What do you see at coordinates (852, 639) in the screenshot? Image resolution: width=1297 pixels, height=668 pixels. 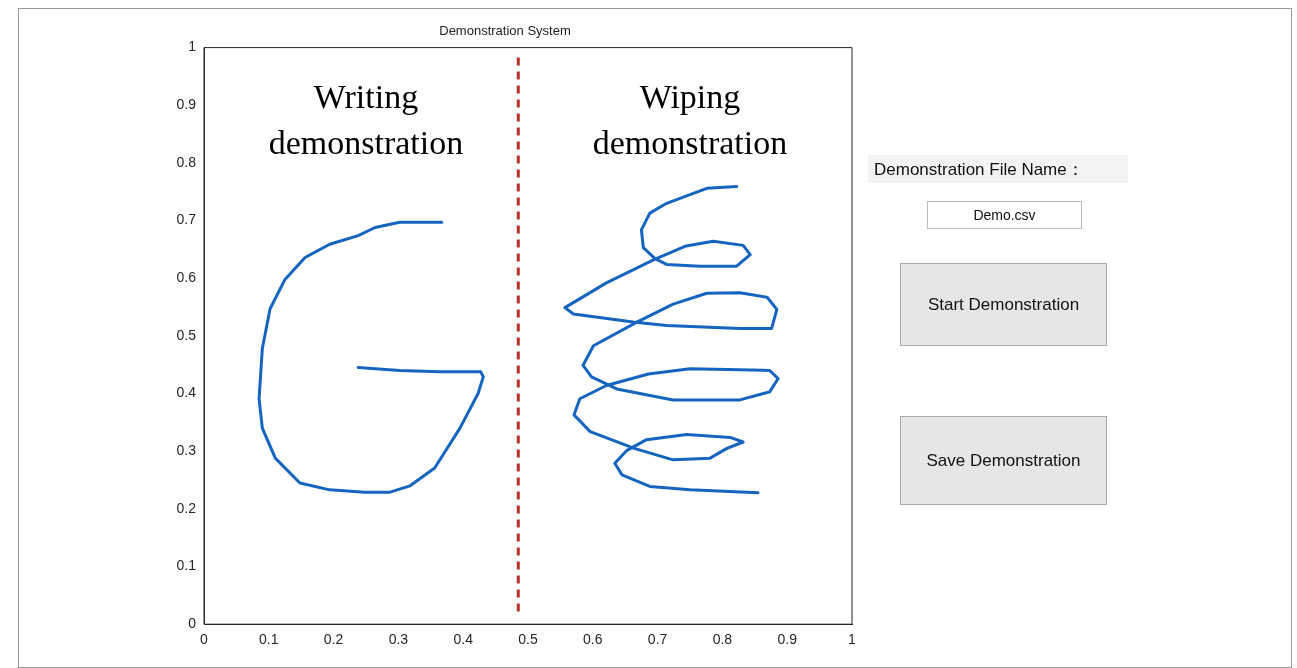 I see `x-tick-label: 1` at bounding box center [852, 639].